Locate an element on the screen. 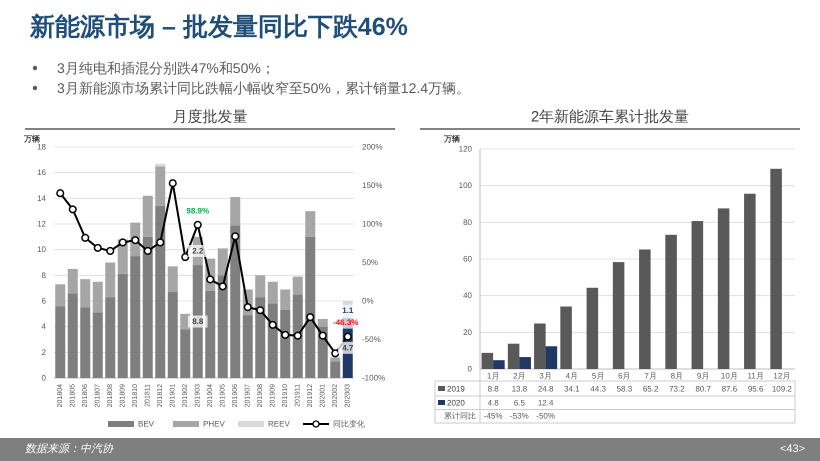  data-label: 80.7 is located at coordinates (703, 389).